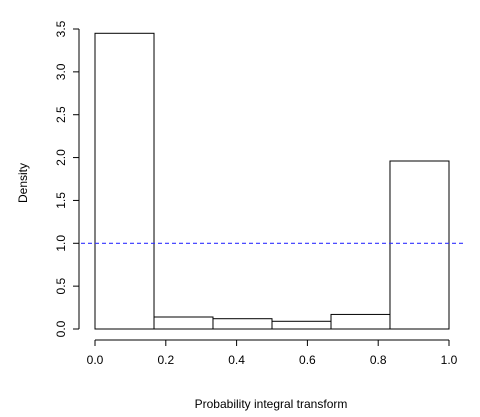 The image size is (480, 417). Describe the element at coordinates (165, 360) in the screenshot. I see `x-tick-label: 0.2` at that location.